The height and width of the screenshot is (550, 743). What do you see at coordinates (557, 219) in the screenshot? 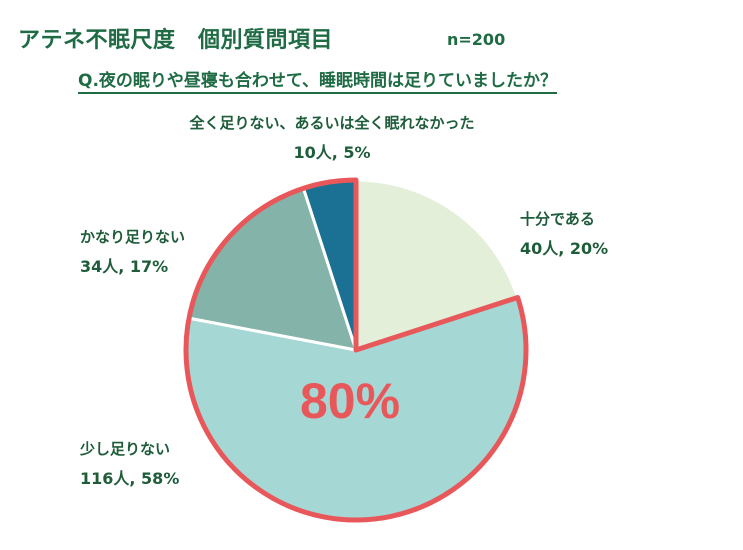
I see `slice-name-sufficient: 十分である` at bounding box center [557, 219].